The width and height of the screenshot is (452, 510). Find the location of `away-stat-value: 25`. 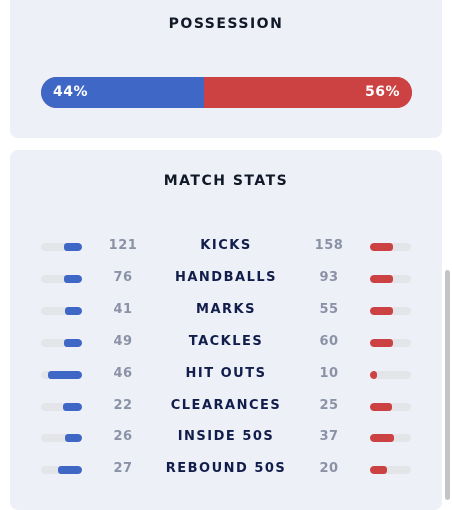

away-stat-value: 25 is located at coordinates (329, 405).